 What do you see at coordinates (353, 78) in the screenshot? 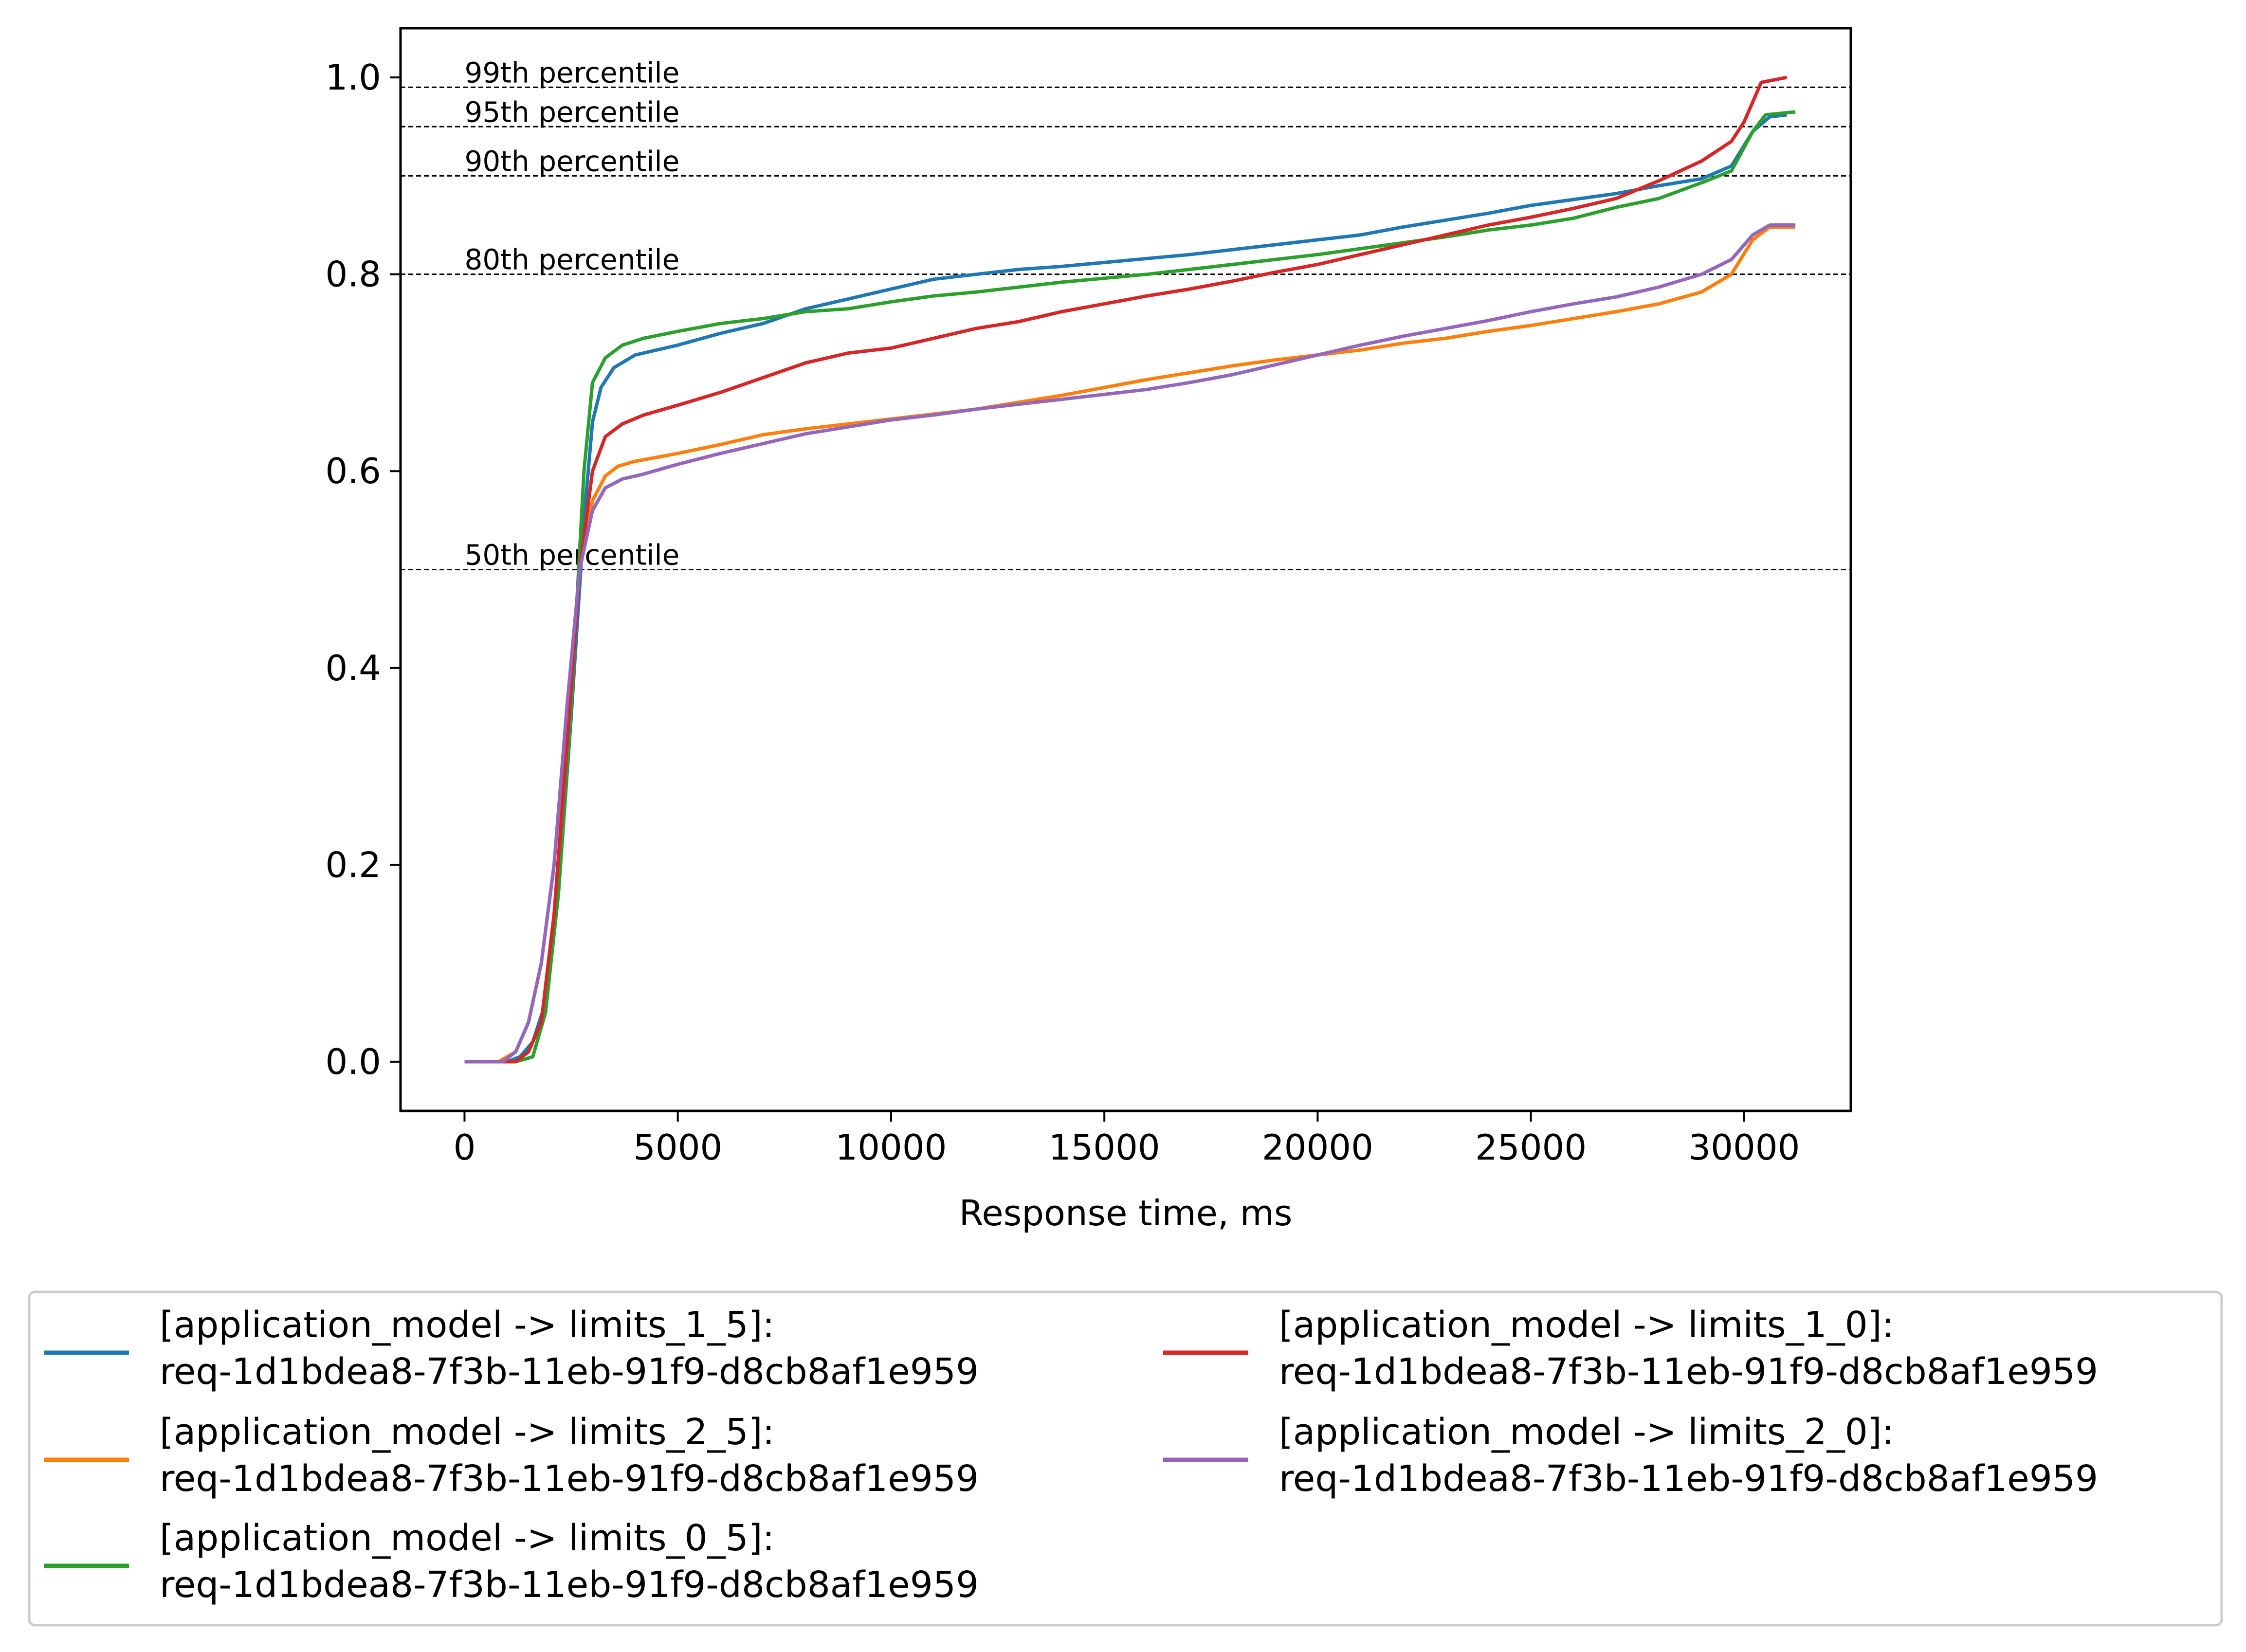
I see `y-tick-label: 1.0` at bounding box center [353, 78].